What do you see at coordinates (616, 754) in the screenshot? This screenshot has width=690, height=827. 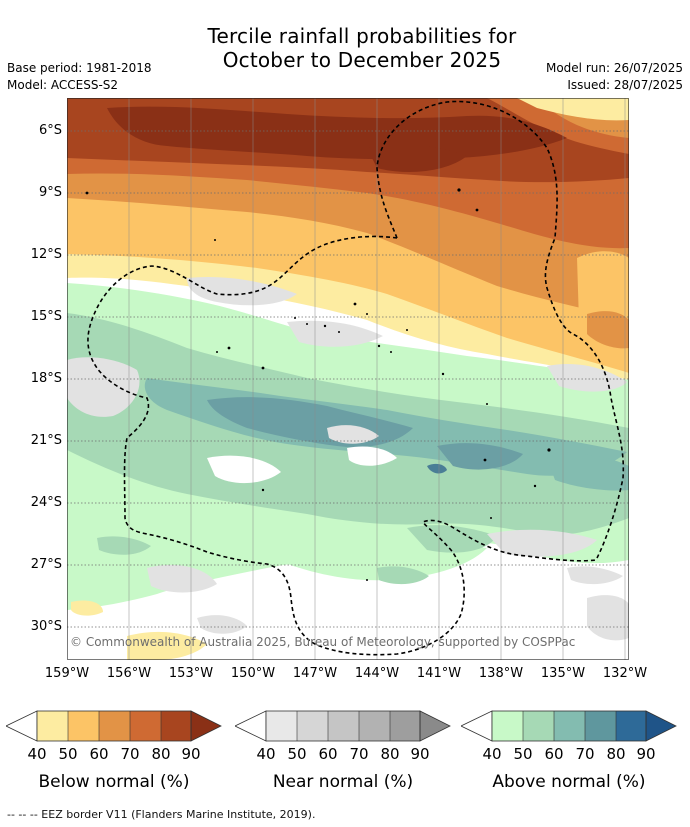 I see `legend-above-tick-80: 80` at bounding box center [616, 754].